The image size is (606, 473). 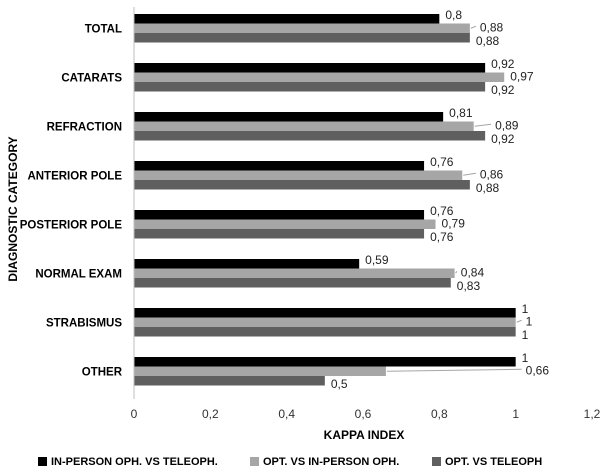 I want to click on data-label: 0,84, so click(x=473, y=272).